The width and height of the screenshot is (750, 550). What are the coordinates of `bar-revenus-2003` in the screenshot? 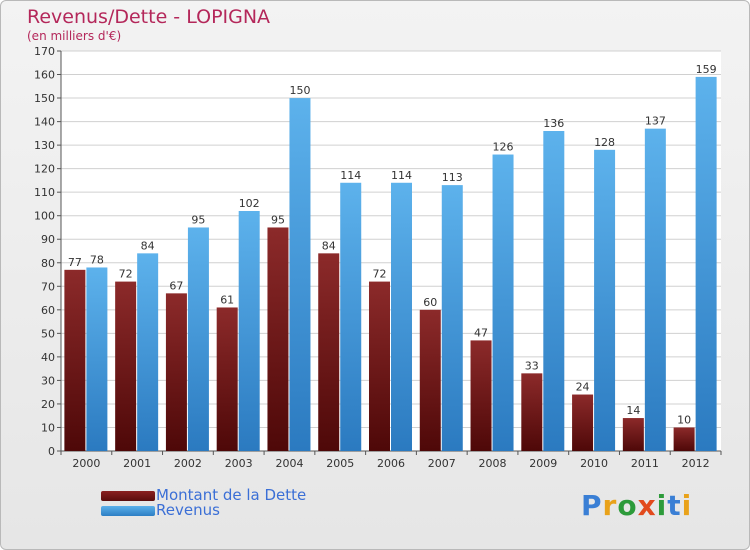 It's located at (249, 331).